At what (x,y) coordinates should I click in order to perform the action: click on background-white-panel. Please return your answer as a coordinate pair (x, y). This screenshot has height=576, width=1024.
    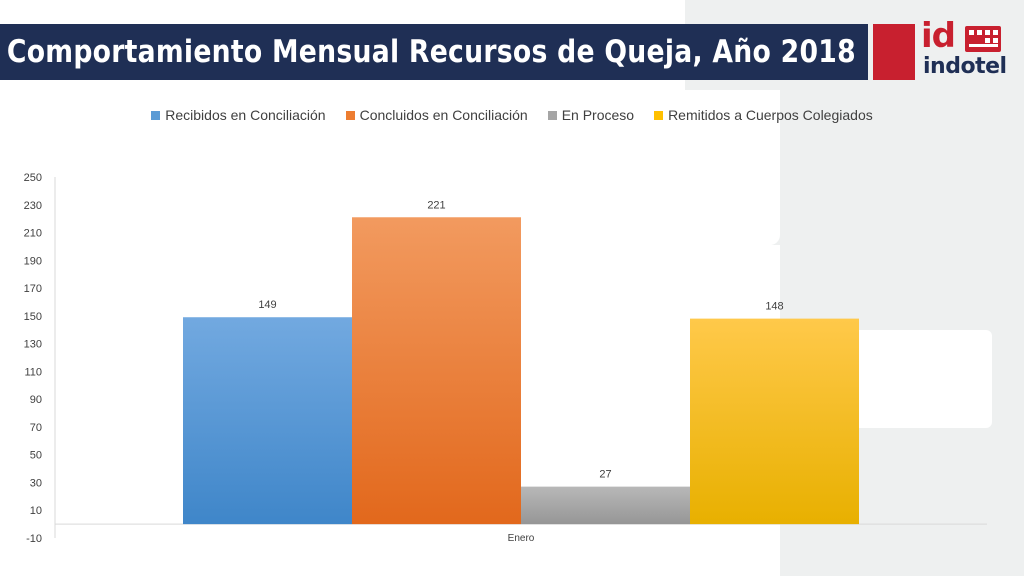
    Looking at the image, I should click on (732, 167).